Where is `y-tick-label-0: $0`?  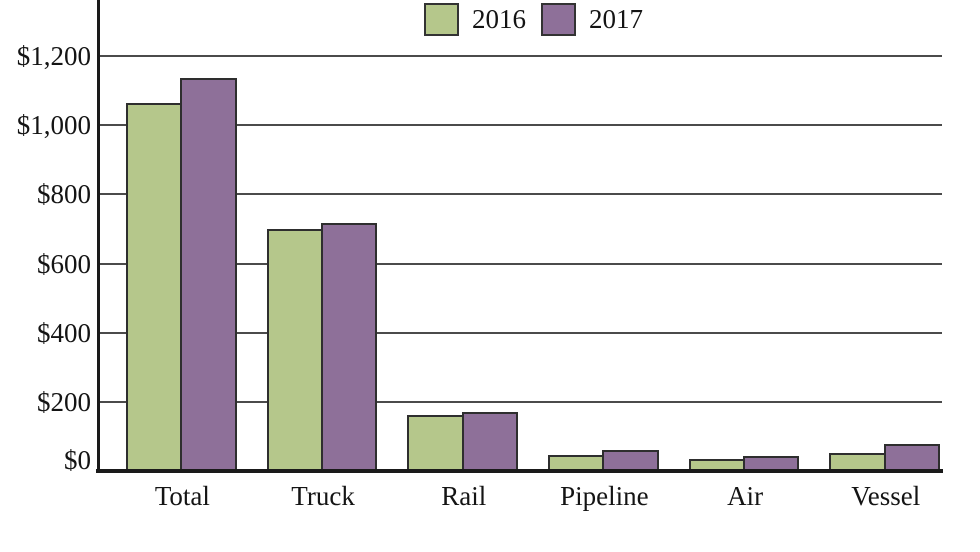
y-tick-label-0: $0 is located at coordinates (77, 460).